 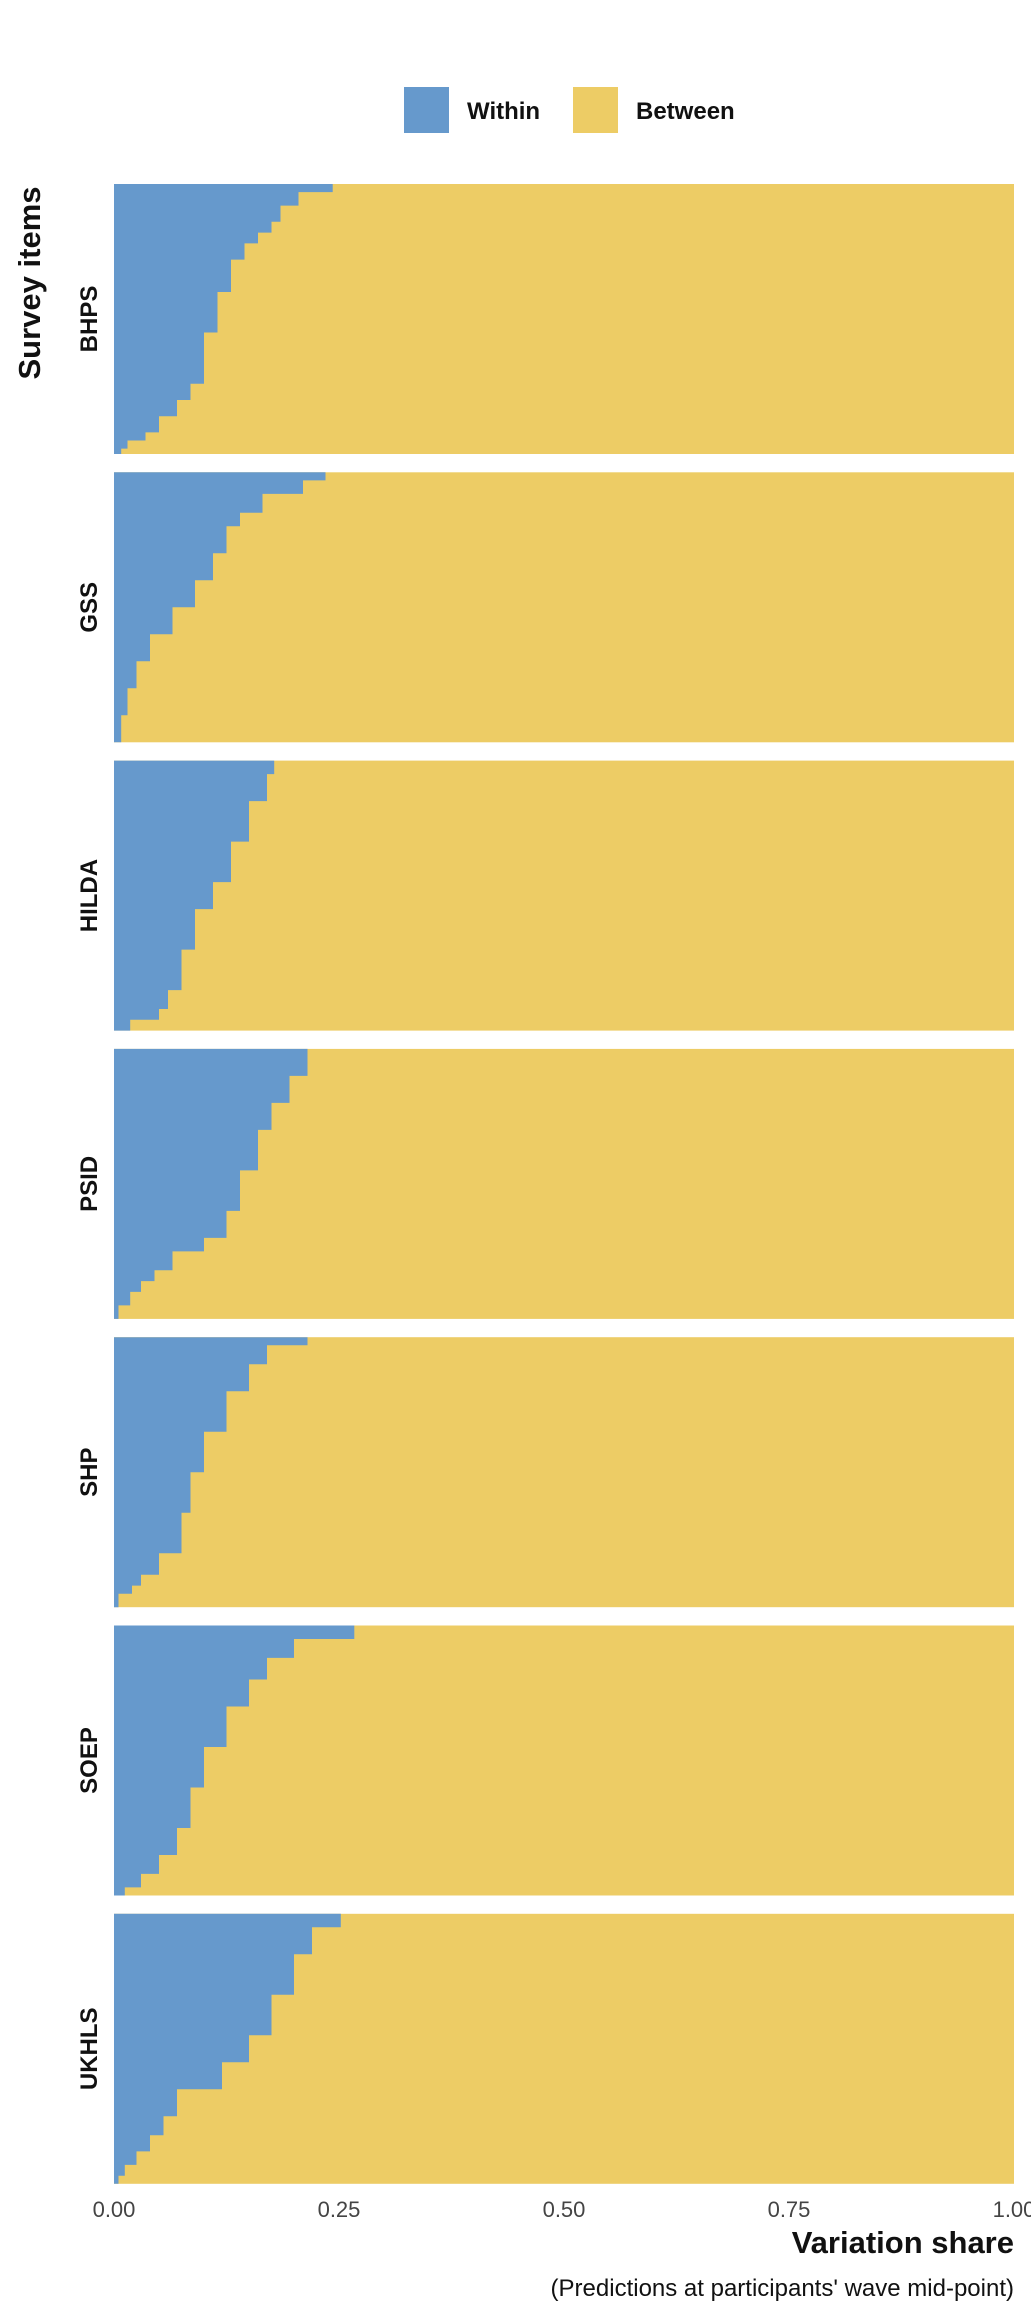 I want to click on x-tick-label: 0.00, so click(x=114, y=2209).